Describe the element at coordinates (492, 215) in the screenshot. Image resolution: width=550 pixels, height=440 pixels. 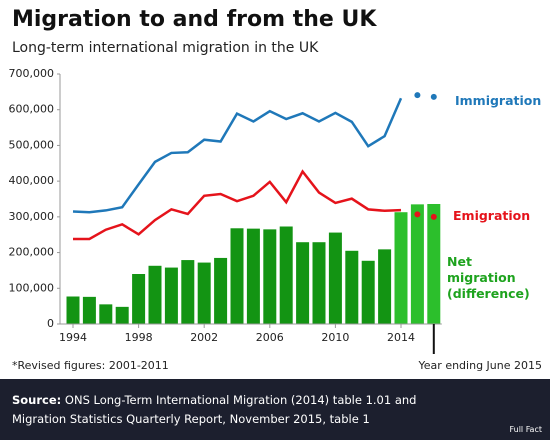
I see `series-label: Emigration` at that location.